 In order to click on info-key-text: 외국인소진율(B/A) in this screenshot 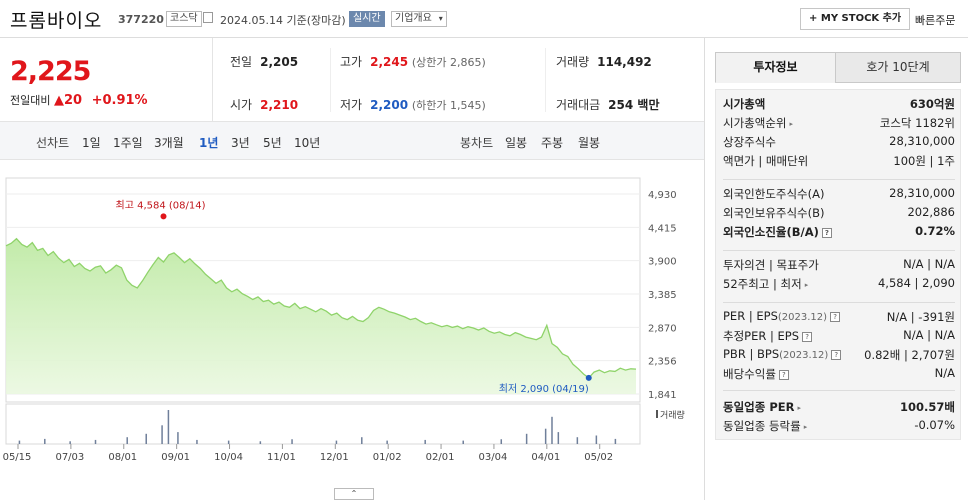, I will do `click(771, 232)`.